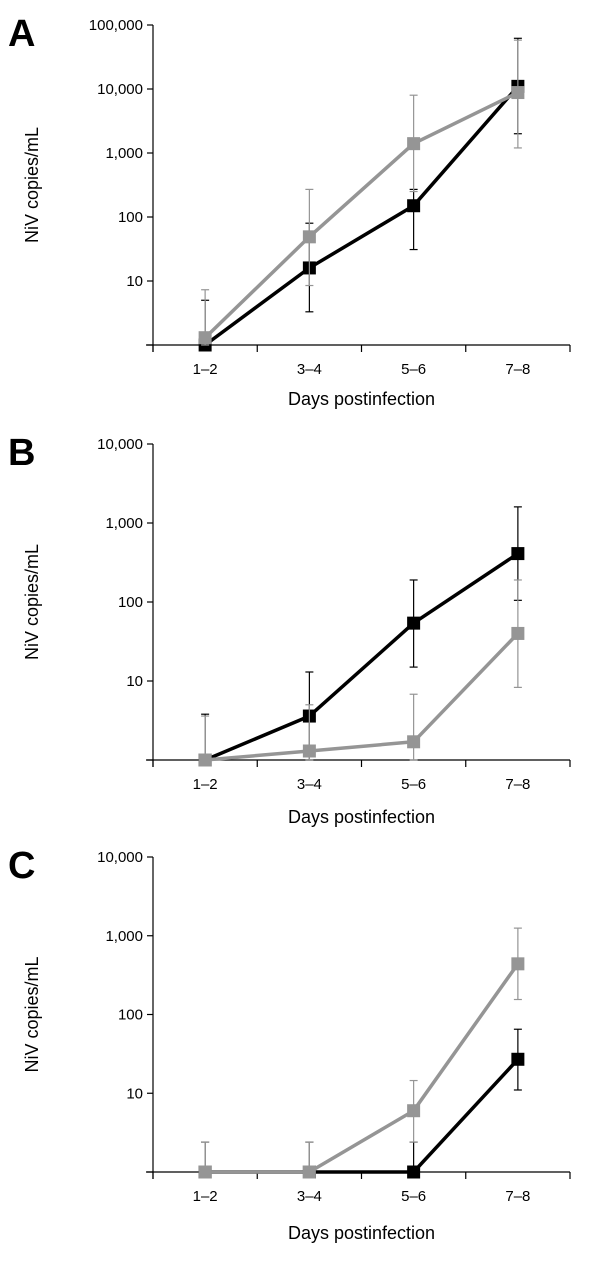 The width and height of the screenshot is (600, 1265). I want to click on panel-letter: B, so click(21, 453).